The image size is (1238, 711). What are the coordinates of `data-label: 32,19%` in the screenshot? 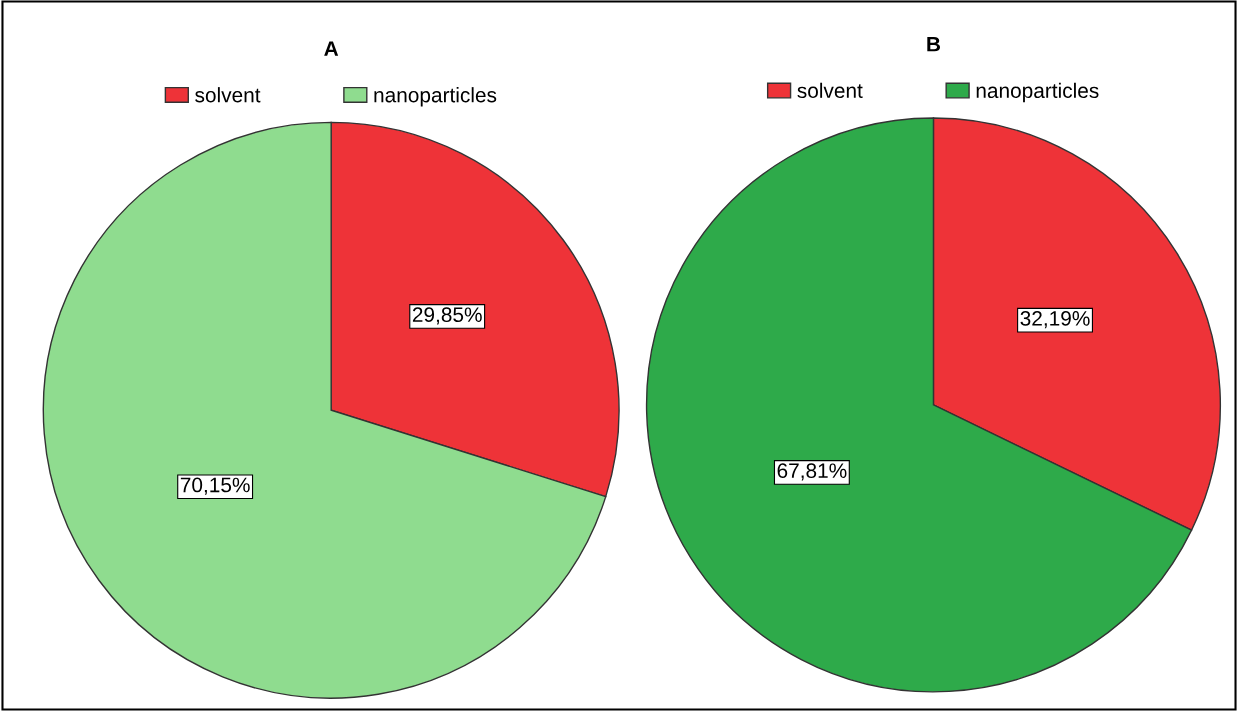 It's located at (1055, 320).